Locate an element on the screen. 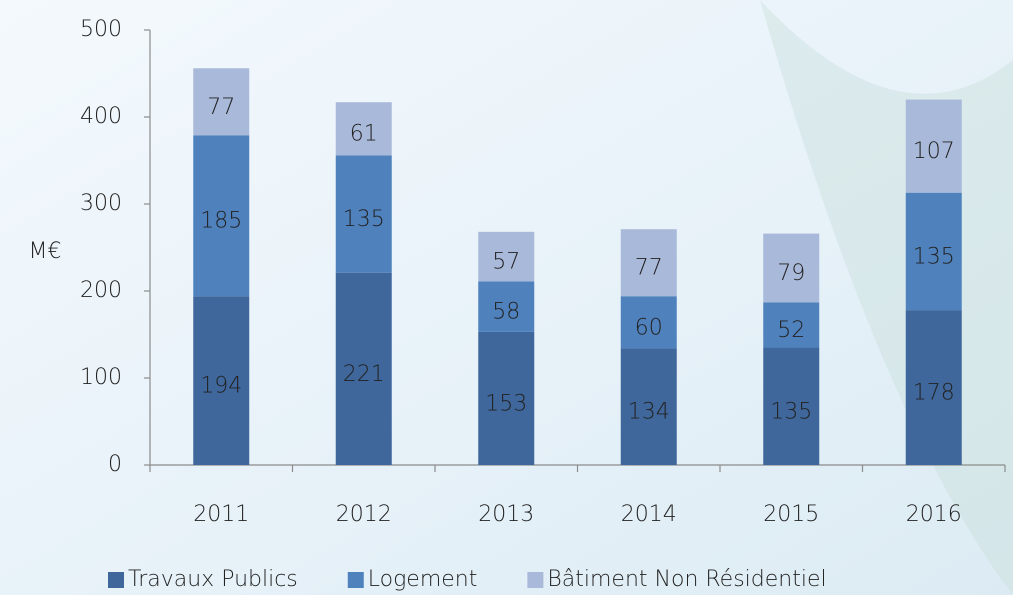 Image resolution: width=1013 pixels, height=595 pixels. x-tick-label: 2014 is located at coordinates (649, 514).